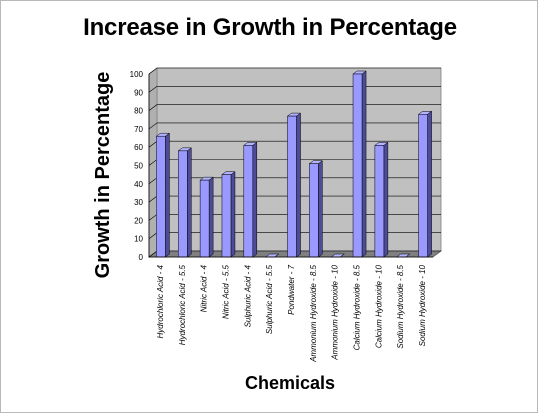  Describe the element at coordinates (138, 184) in the screenshot. I see `y-tick-label: 40` at that location.